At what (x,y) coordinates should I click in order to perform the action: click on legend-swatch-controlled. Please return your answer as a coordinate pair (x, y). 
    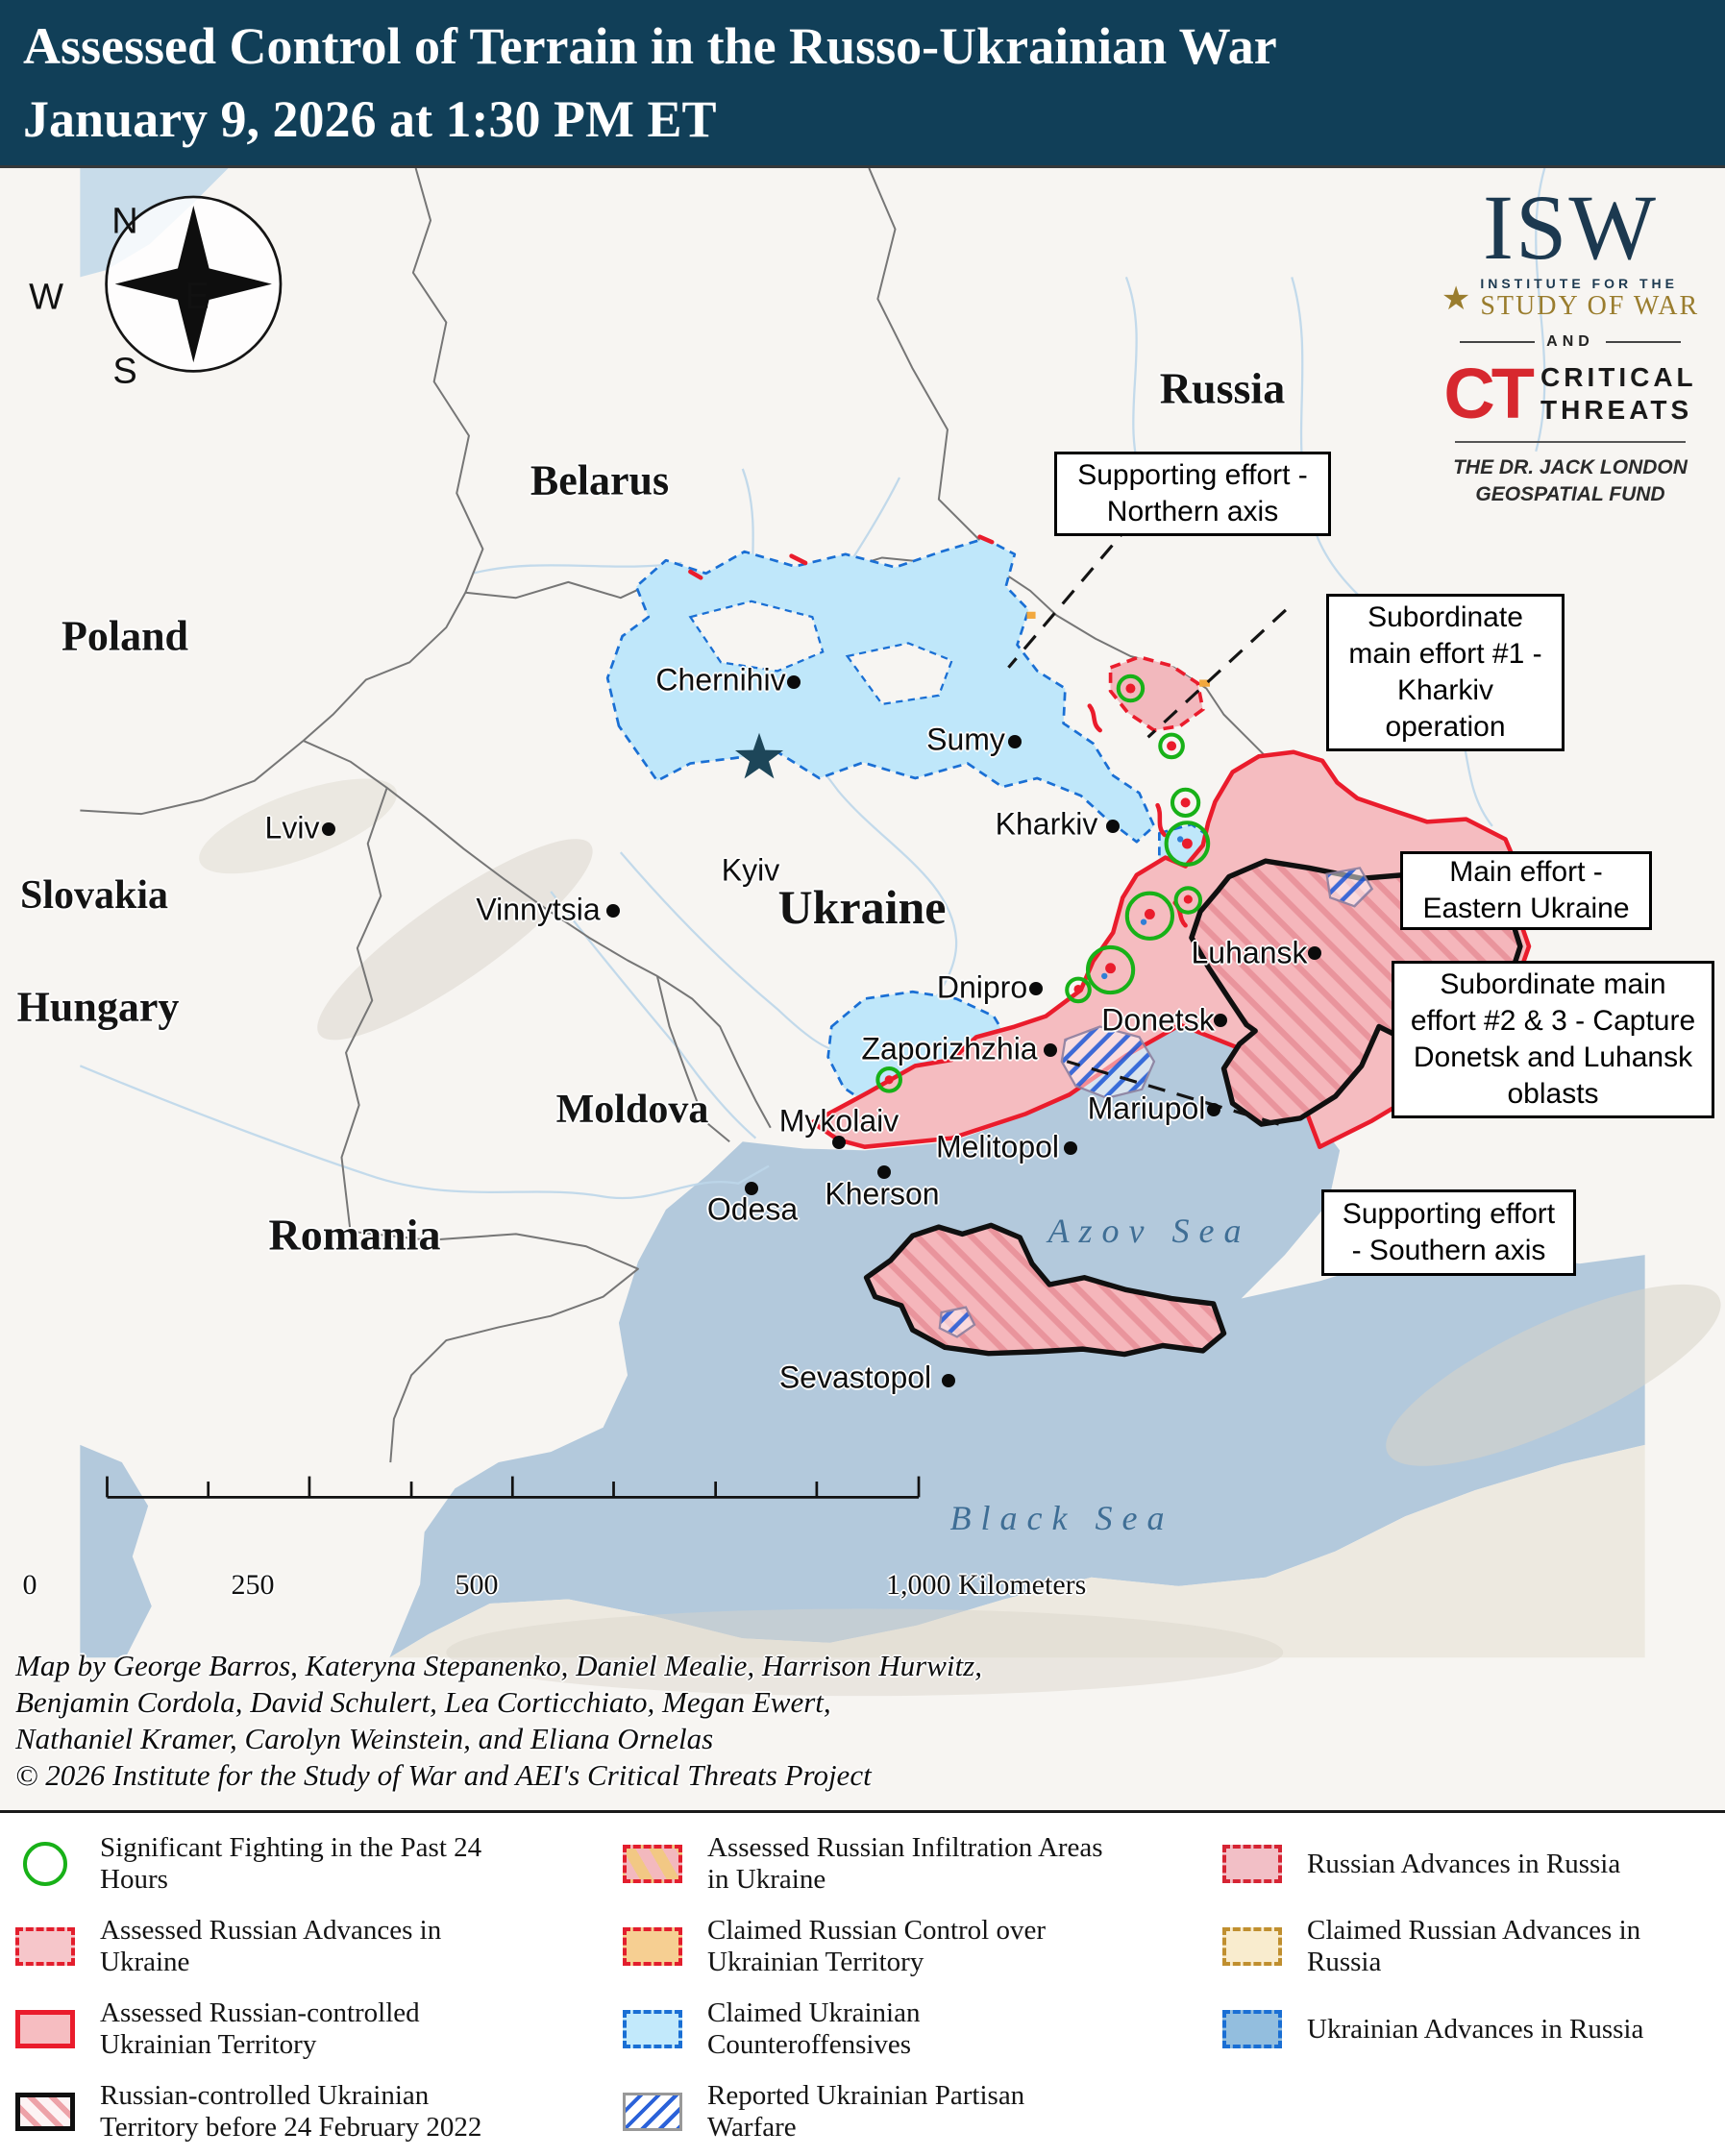
    Looking at the image, I should click on (45, 2029).